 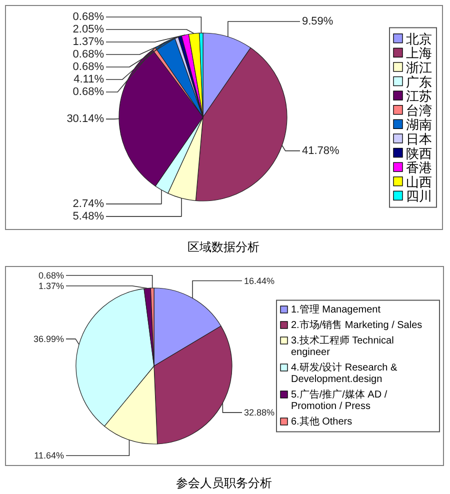 What do you see at coordinates (88, 204) in the screenshot?
I see `data-label: 2.74%` at bounding box center [88, 204].